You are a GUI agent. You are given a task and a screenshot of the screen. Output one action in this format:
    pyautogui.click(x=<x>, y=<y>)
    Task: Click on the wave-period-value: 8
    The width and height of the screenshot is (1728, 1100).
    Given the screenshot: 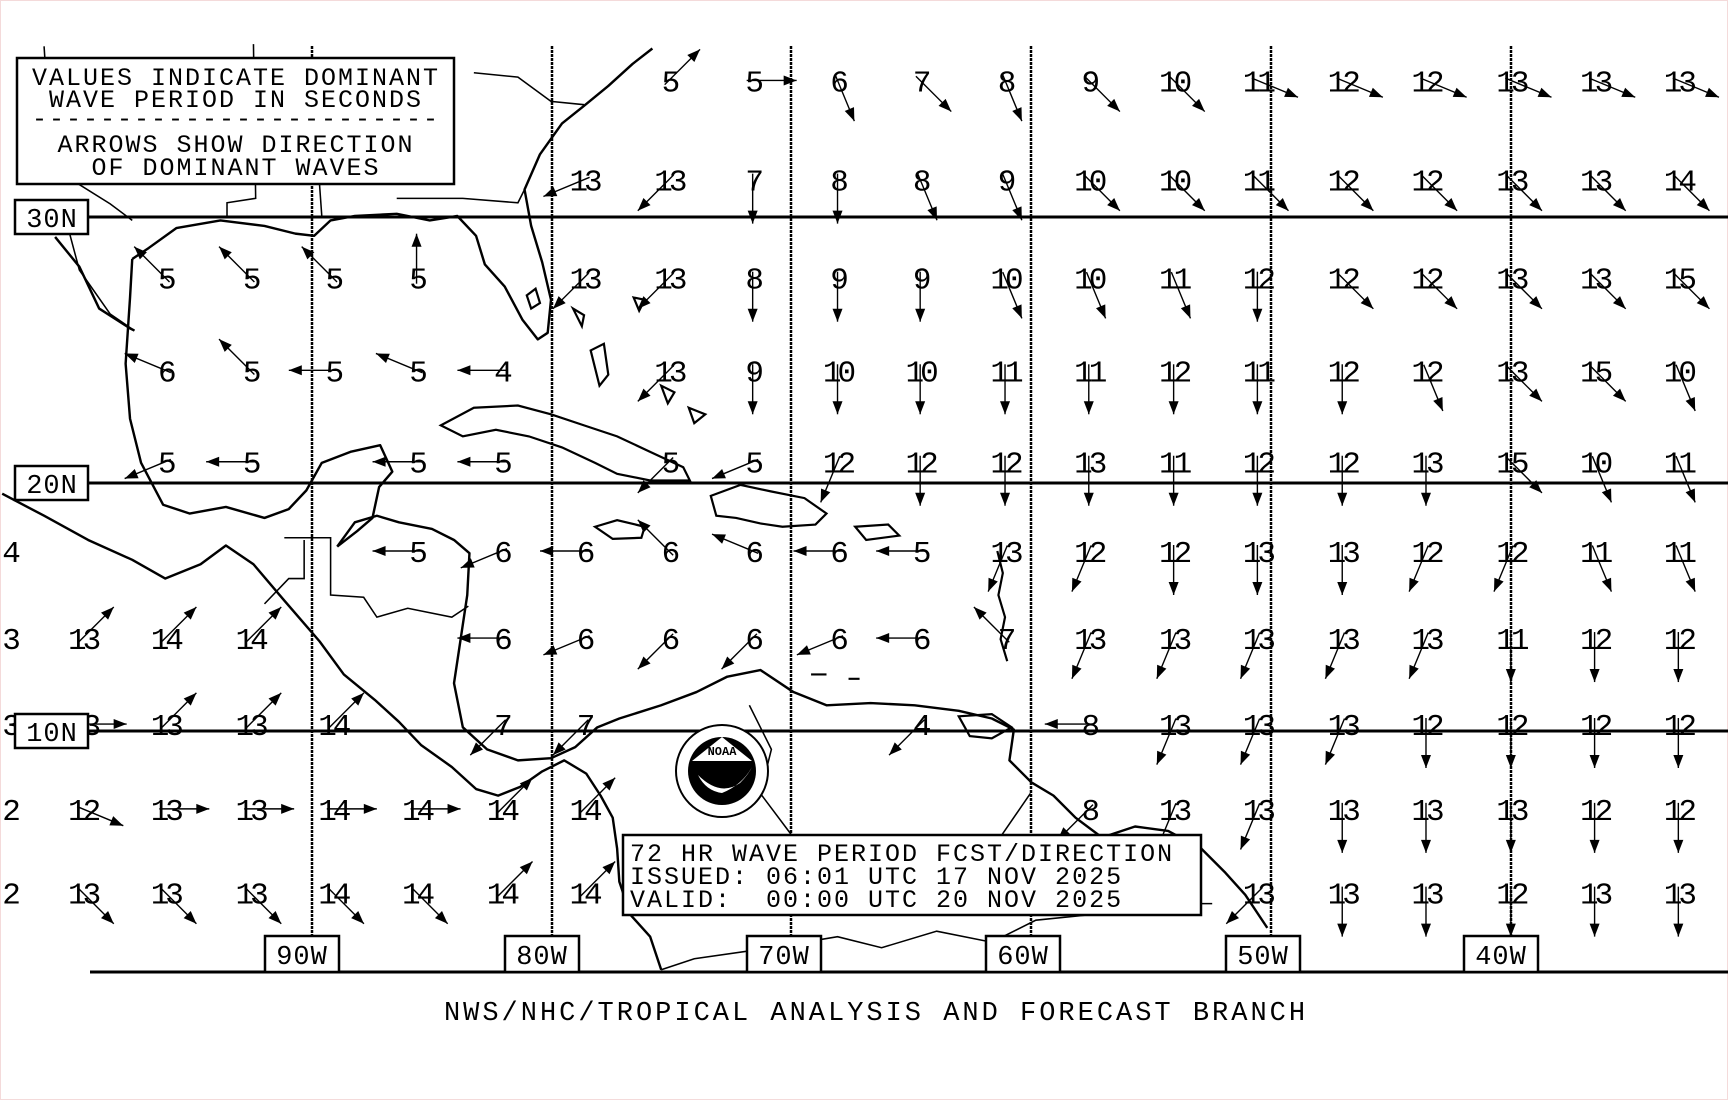 What is the action you would take?
    pyautogui.click(x=753, y=281)
    